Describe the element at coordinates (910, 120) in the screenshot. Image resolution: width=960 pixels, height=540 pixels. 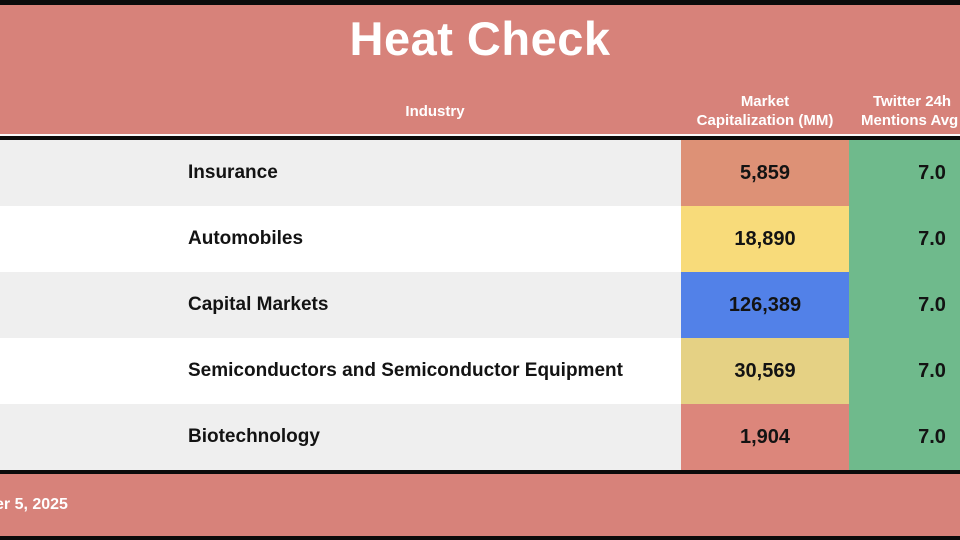
I see `column-header-twitter-line2: Mentions Avg` at that location.